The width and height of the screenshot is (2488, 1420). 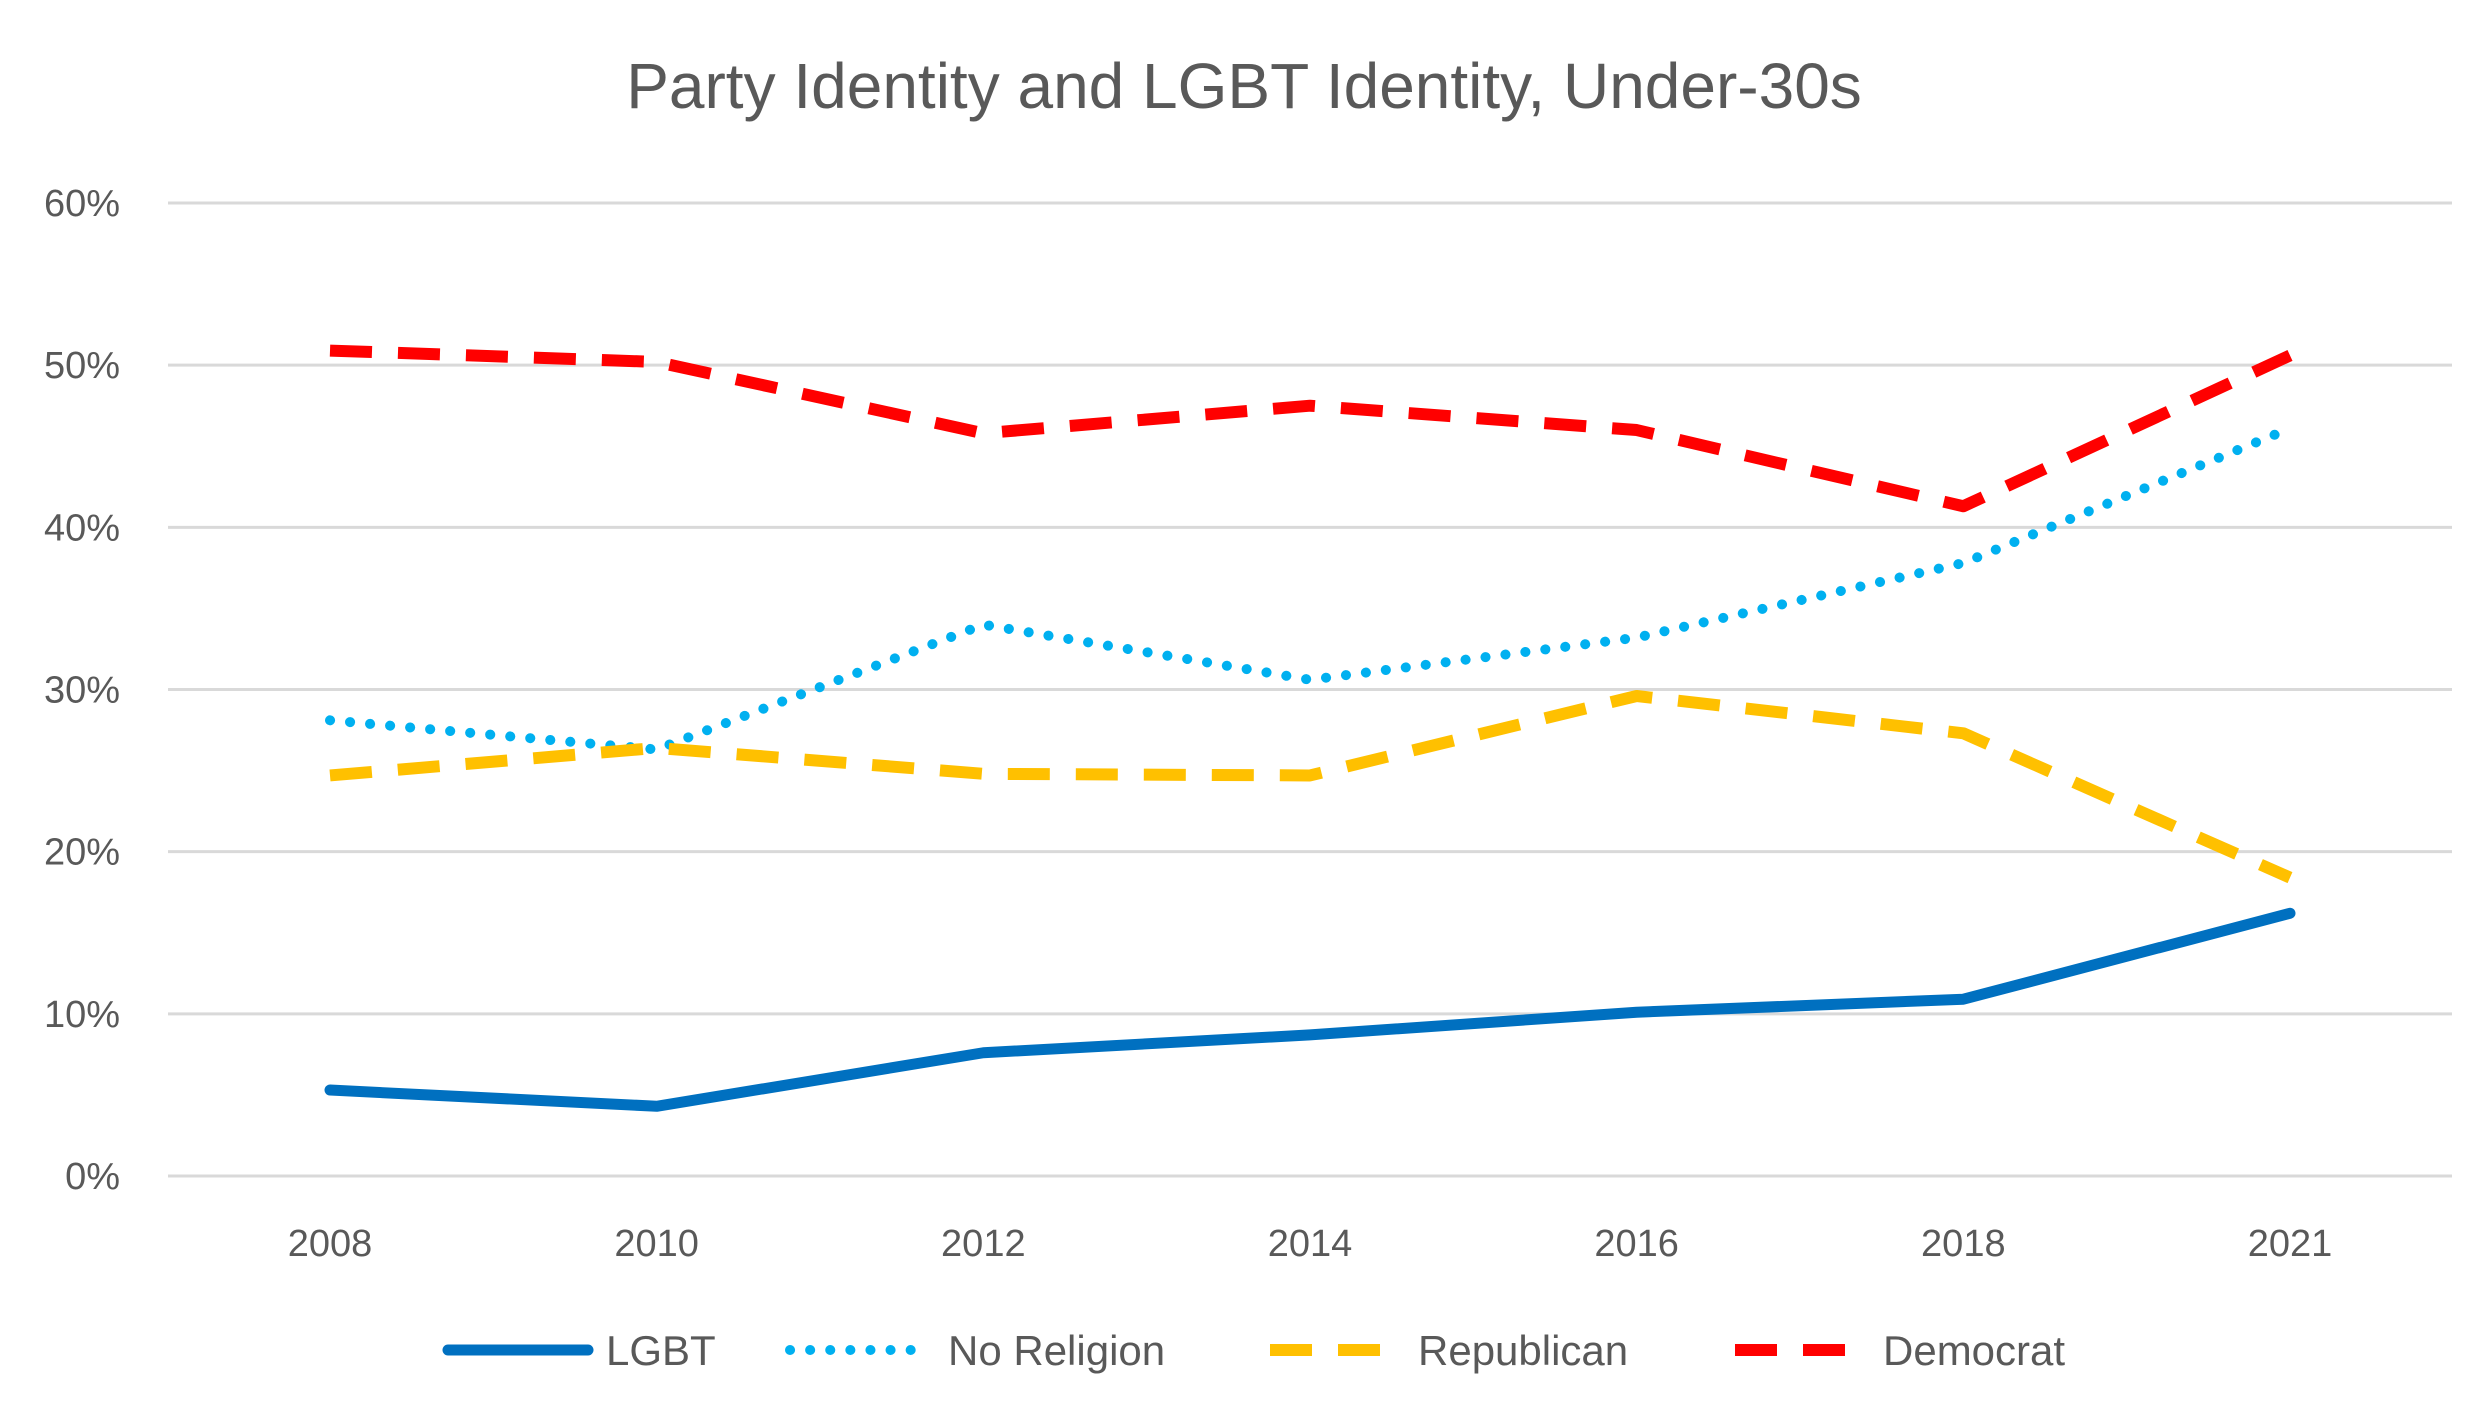 What do you see at coordinates (330, 1244) in the screenshot?
I see `x-tick-label: 2008` at bounding box center [330, 1244].